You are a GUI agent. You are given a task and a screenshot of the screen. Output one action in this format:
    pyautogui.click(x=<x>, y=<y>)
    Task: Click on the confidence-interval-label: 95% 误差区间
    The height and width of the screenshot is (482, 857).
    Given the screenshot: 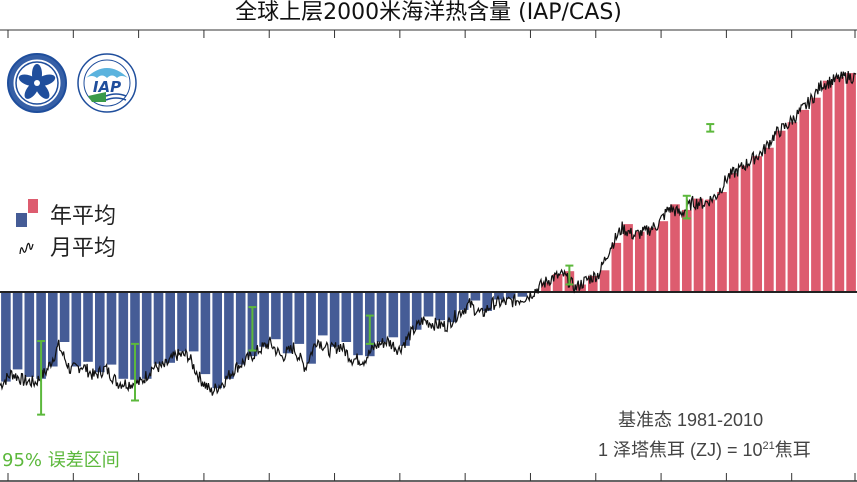 What is the action you would take?
    pyautogui.click(x=61, y=460)
    